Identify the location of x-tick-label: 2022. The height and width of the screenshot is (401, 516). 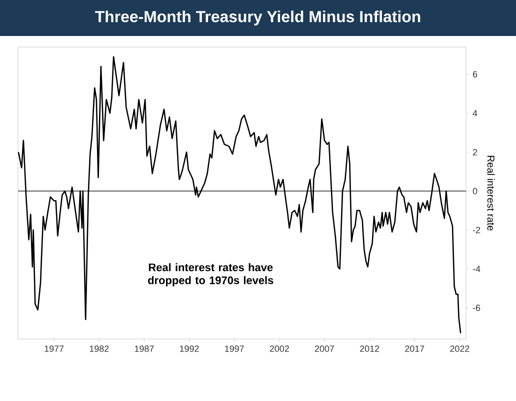
(460, 349).